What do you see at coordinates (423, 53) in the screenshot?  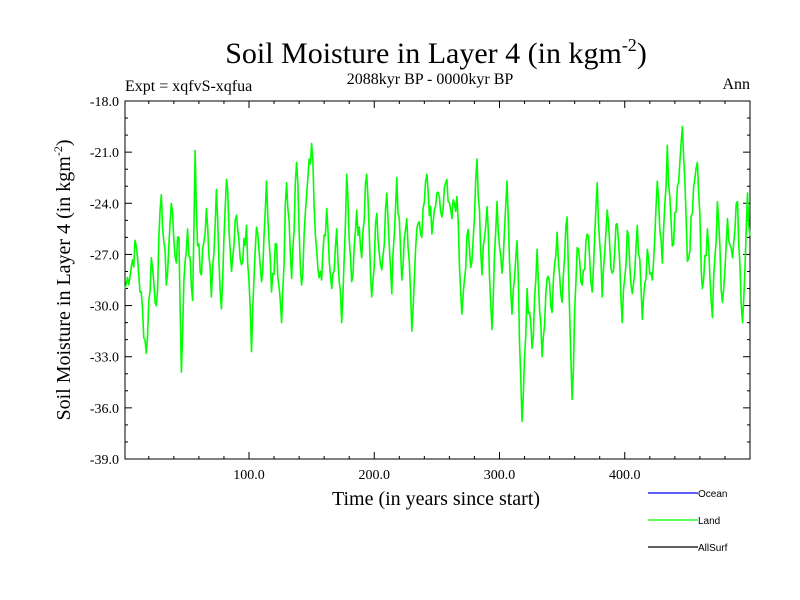 I see `chart-title-text: Soil Moisture in Layer 4 (in kgm` at bounding box center [423, 53].